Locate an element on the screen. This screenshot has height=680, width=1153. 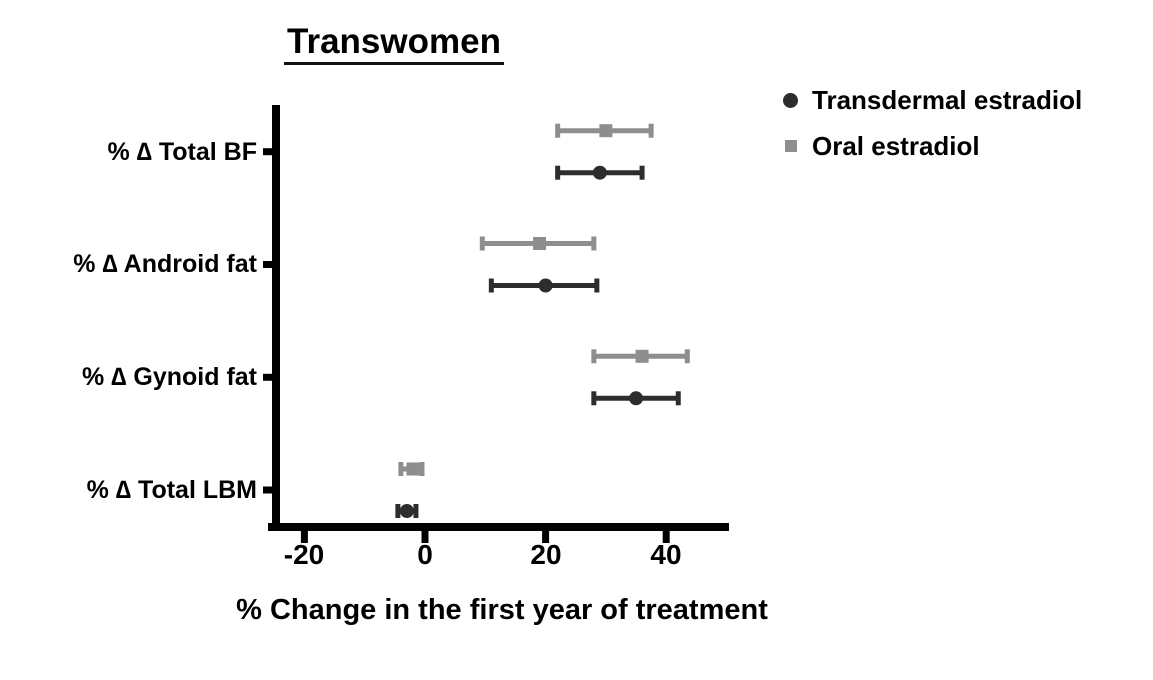
legend-item-oral: Oral estradiol is located at coordinates (932, 145).